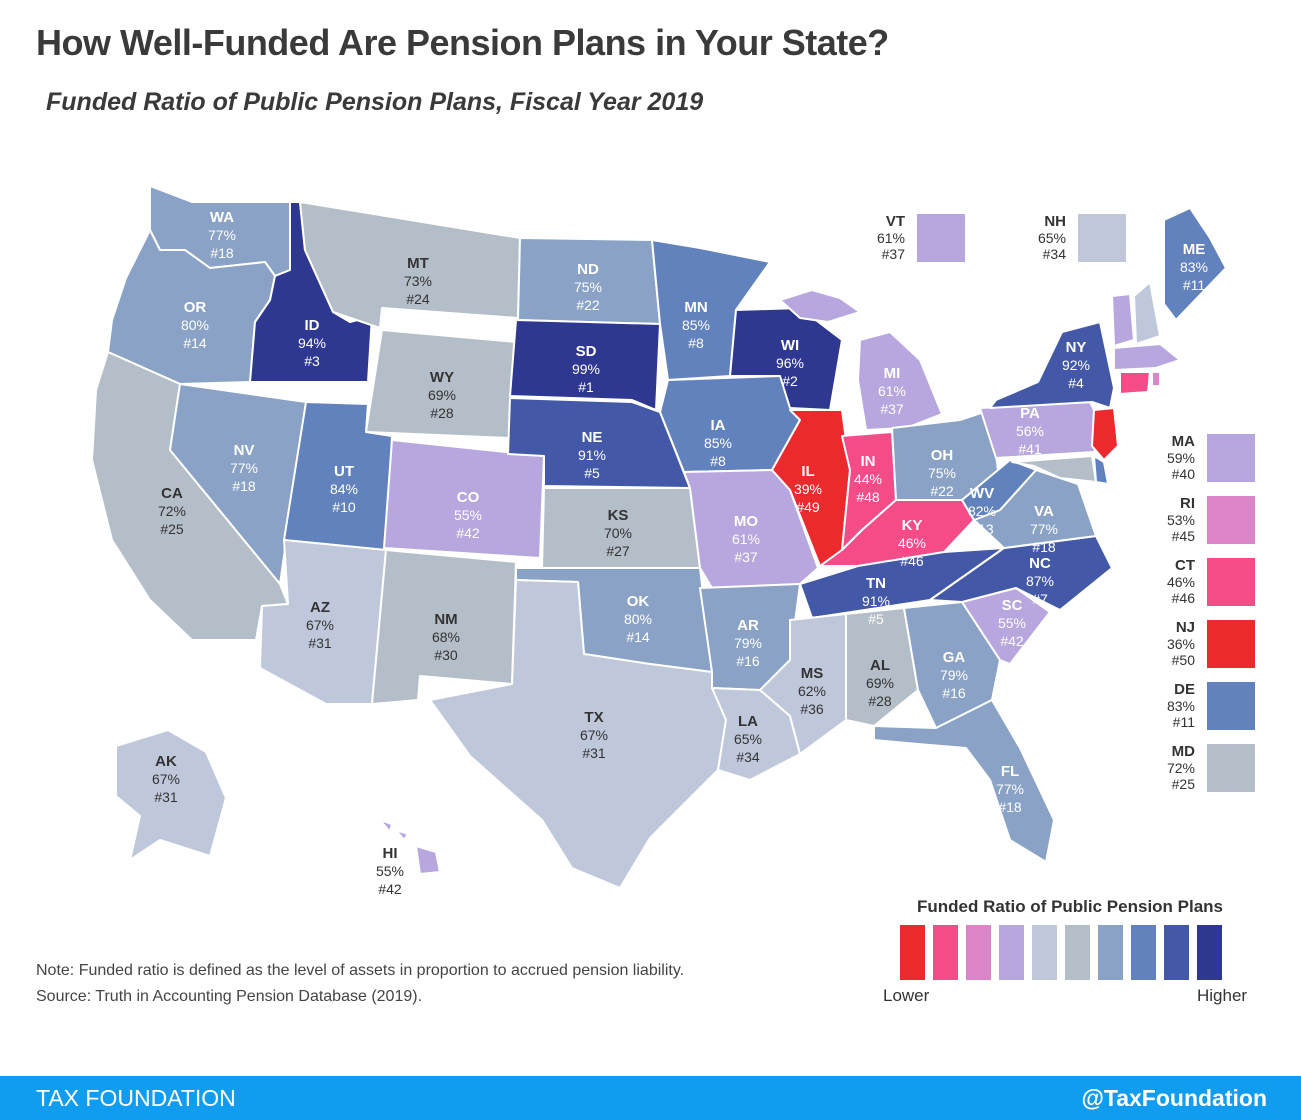 This screenshot has height=1120, width=1301. Describe the element at coordinates (861, 360) in the screenshot. I see `state-mi` at that location.